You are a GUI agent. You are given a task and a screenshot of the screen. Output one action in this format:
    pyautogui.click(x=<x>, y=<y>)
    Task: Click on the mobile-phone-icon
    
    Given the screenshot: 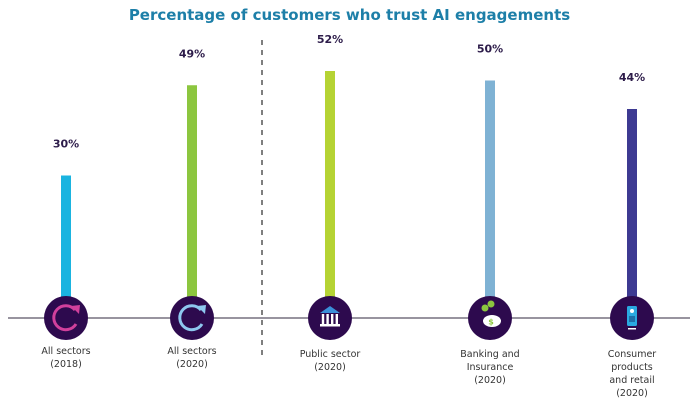 What is the action you would take?
    pyautogui.click(x=632, y=318)
    